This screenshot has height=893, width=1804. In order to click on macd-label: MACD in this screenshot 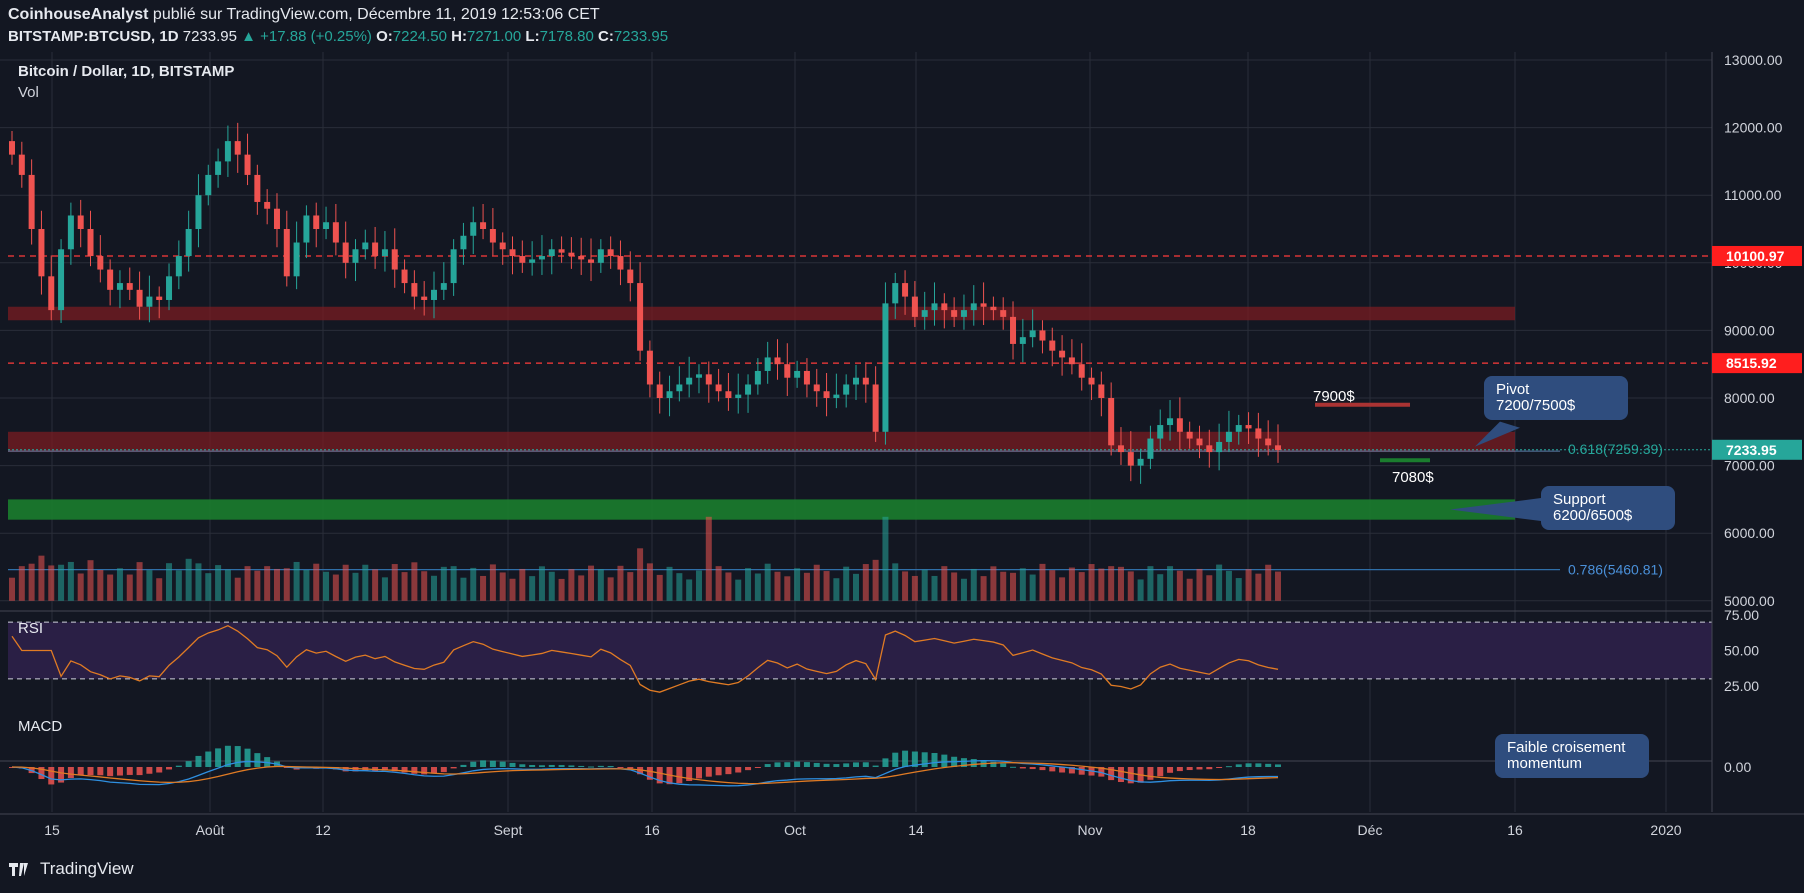, I will do `click(40, 726)`.